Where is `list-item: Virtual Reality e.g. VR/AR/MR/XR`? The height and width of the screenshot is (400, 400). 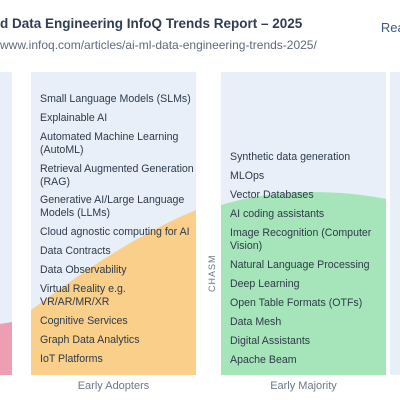
list-item: Virtual Reality e.g. VR/AR/MR/XR is located at coordinates (83, 295).